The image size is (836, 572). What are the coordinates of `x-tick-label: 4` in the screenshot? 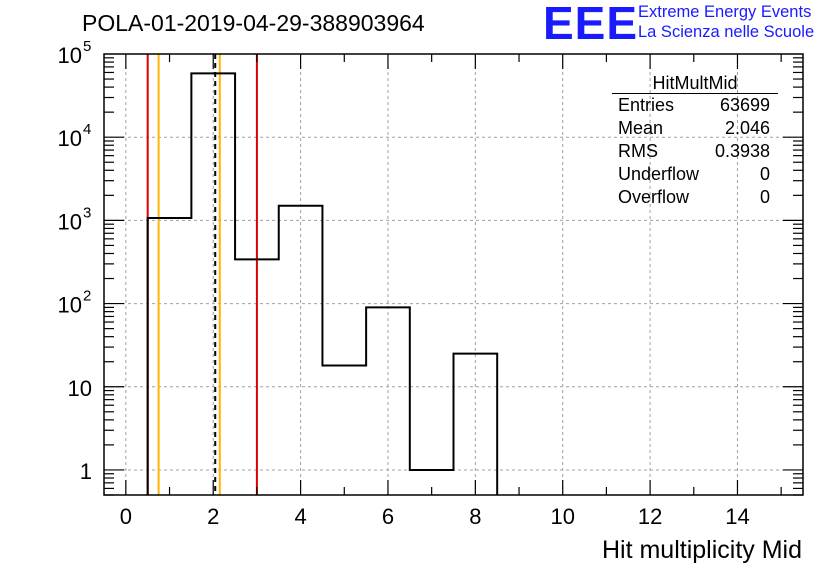 It's located at (300, 516).